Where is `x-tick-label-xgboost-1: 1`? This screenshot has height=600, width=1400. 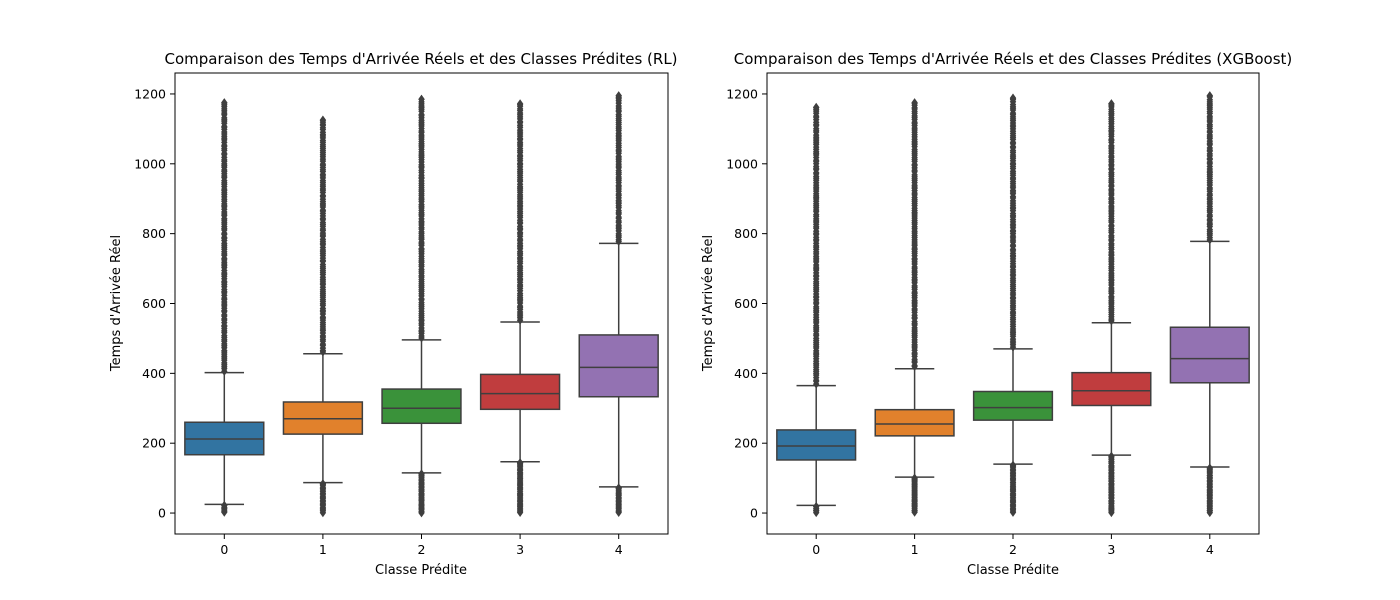
x-tick-label-xgboost-1: 1 is located at coordinates (915, 549).